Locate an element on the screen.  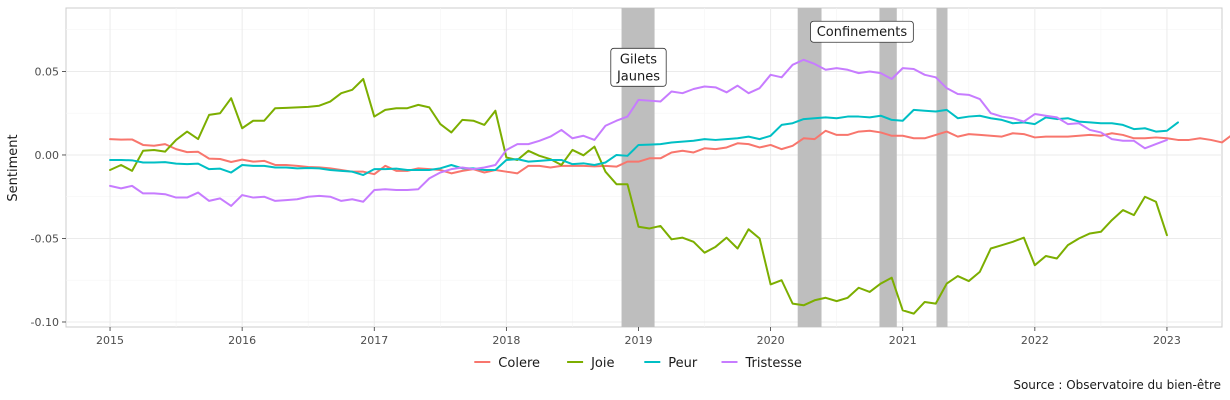
legend-item-peur: Peur is located at coordinates (671, 363).